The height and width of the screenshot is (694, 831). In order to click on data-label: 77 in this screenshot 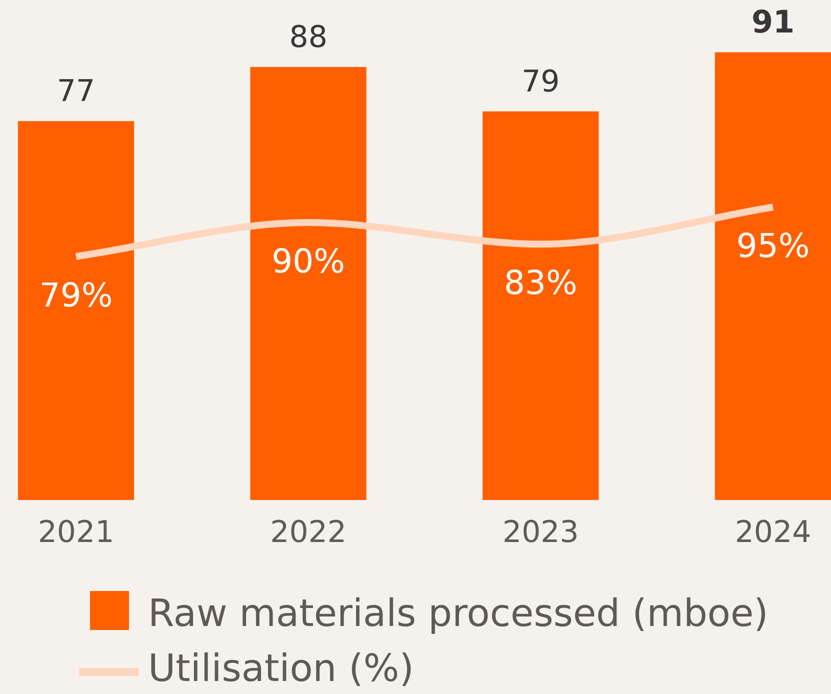, I will do `click(76, 92)`.